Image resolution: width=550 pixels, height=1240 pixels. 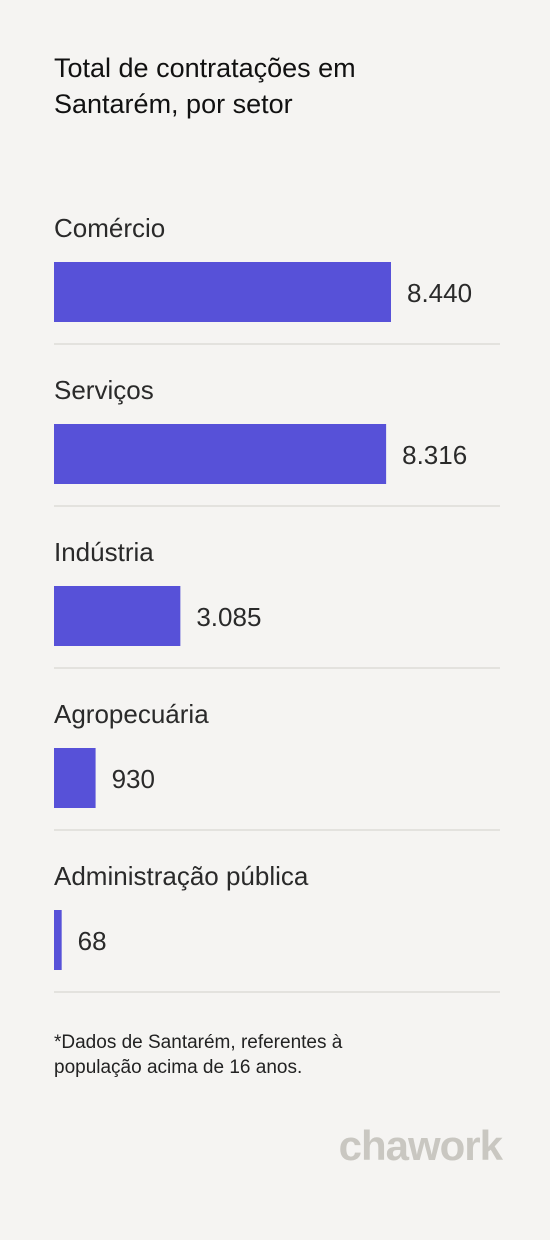 I want to click on value-label: 930, so click(x=133, y=779).